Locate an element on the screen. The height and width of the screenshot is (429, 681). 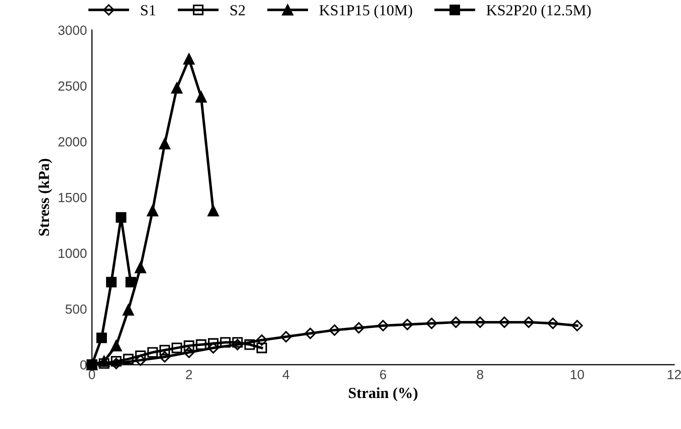
y-tick-label: 500 is located at coordinates (76, 309).